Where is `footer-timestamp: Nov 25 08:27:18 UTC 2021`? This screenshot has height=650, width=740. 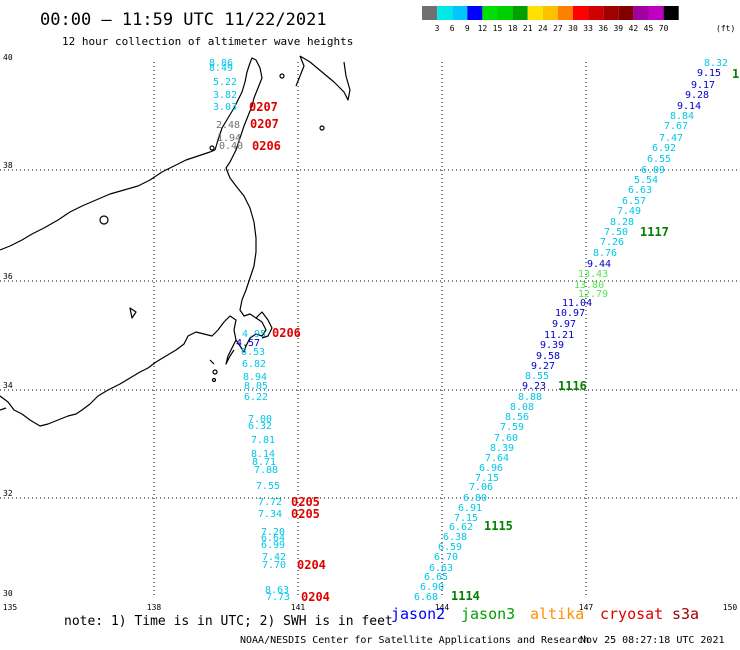 footer-timestamp: Nov 25 08:27:18 UTC 2021 is located at coordinates (652, 640).